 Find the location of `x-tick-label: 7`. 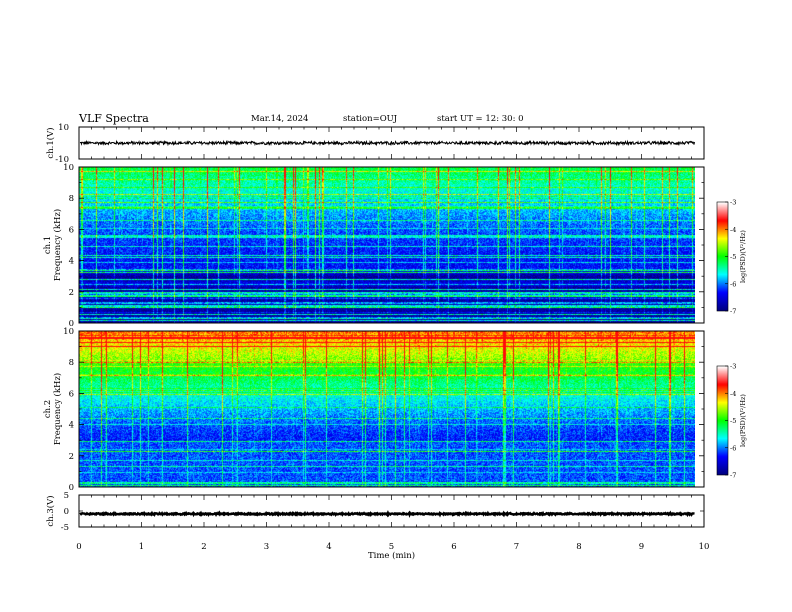

x-tick-label: 7 is located at coordinates (516, 547).